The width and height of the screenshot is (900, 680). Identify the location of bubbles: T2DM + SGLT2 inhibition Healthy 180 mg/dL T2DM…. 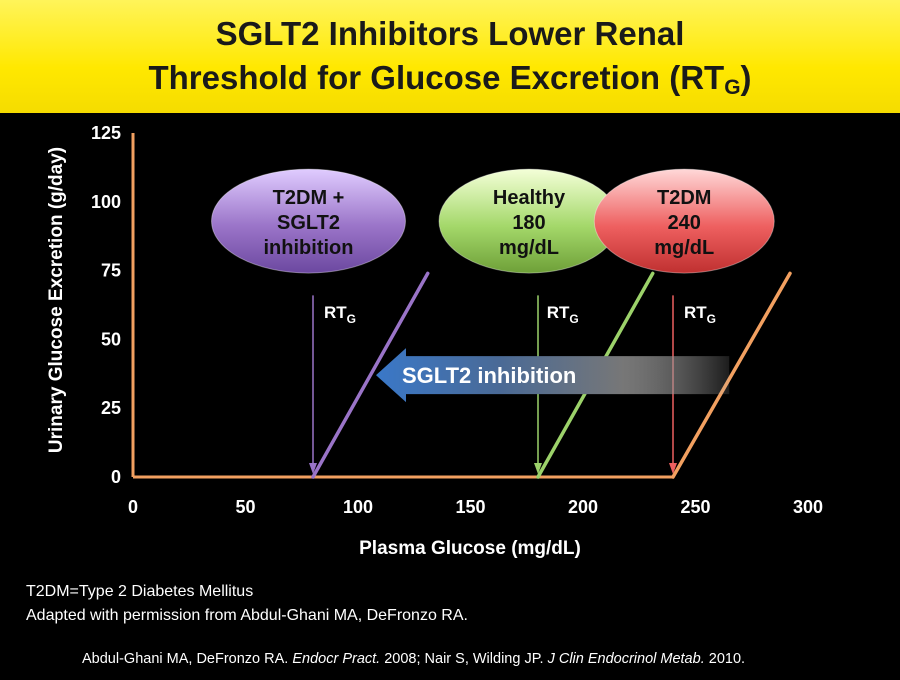
(493, 221).